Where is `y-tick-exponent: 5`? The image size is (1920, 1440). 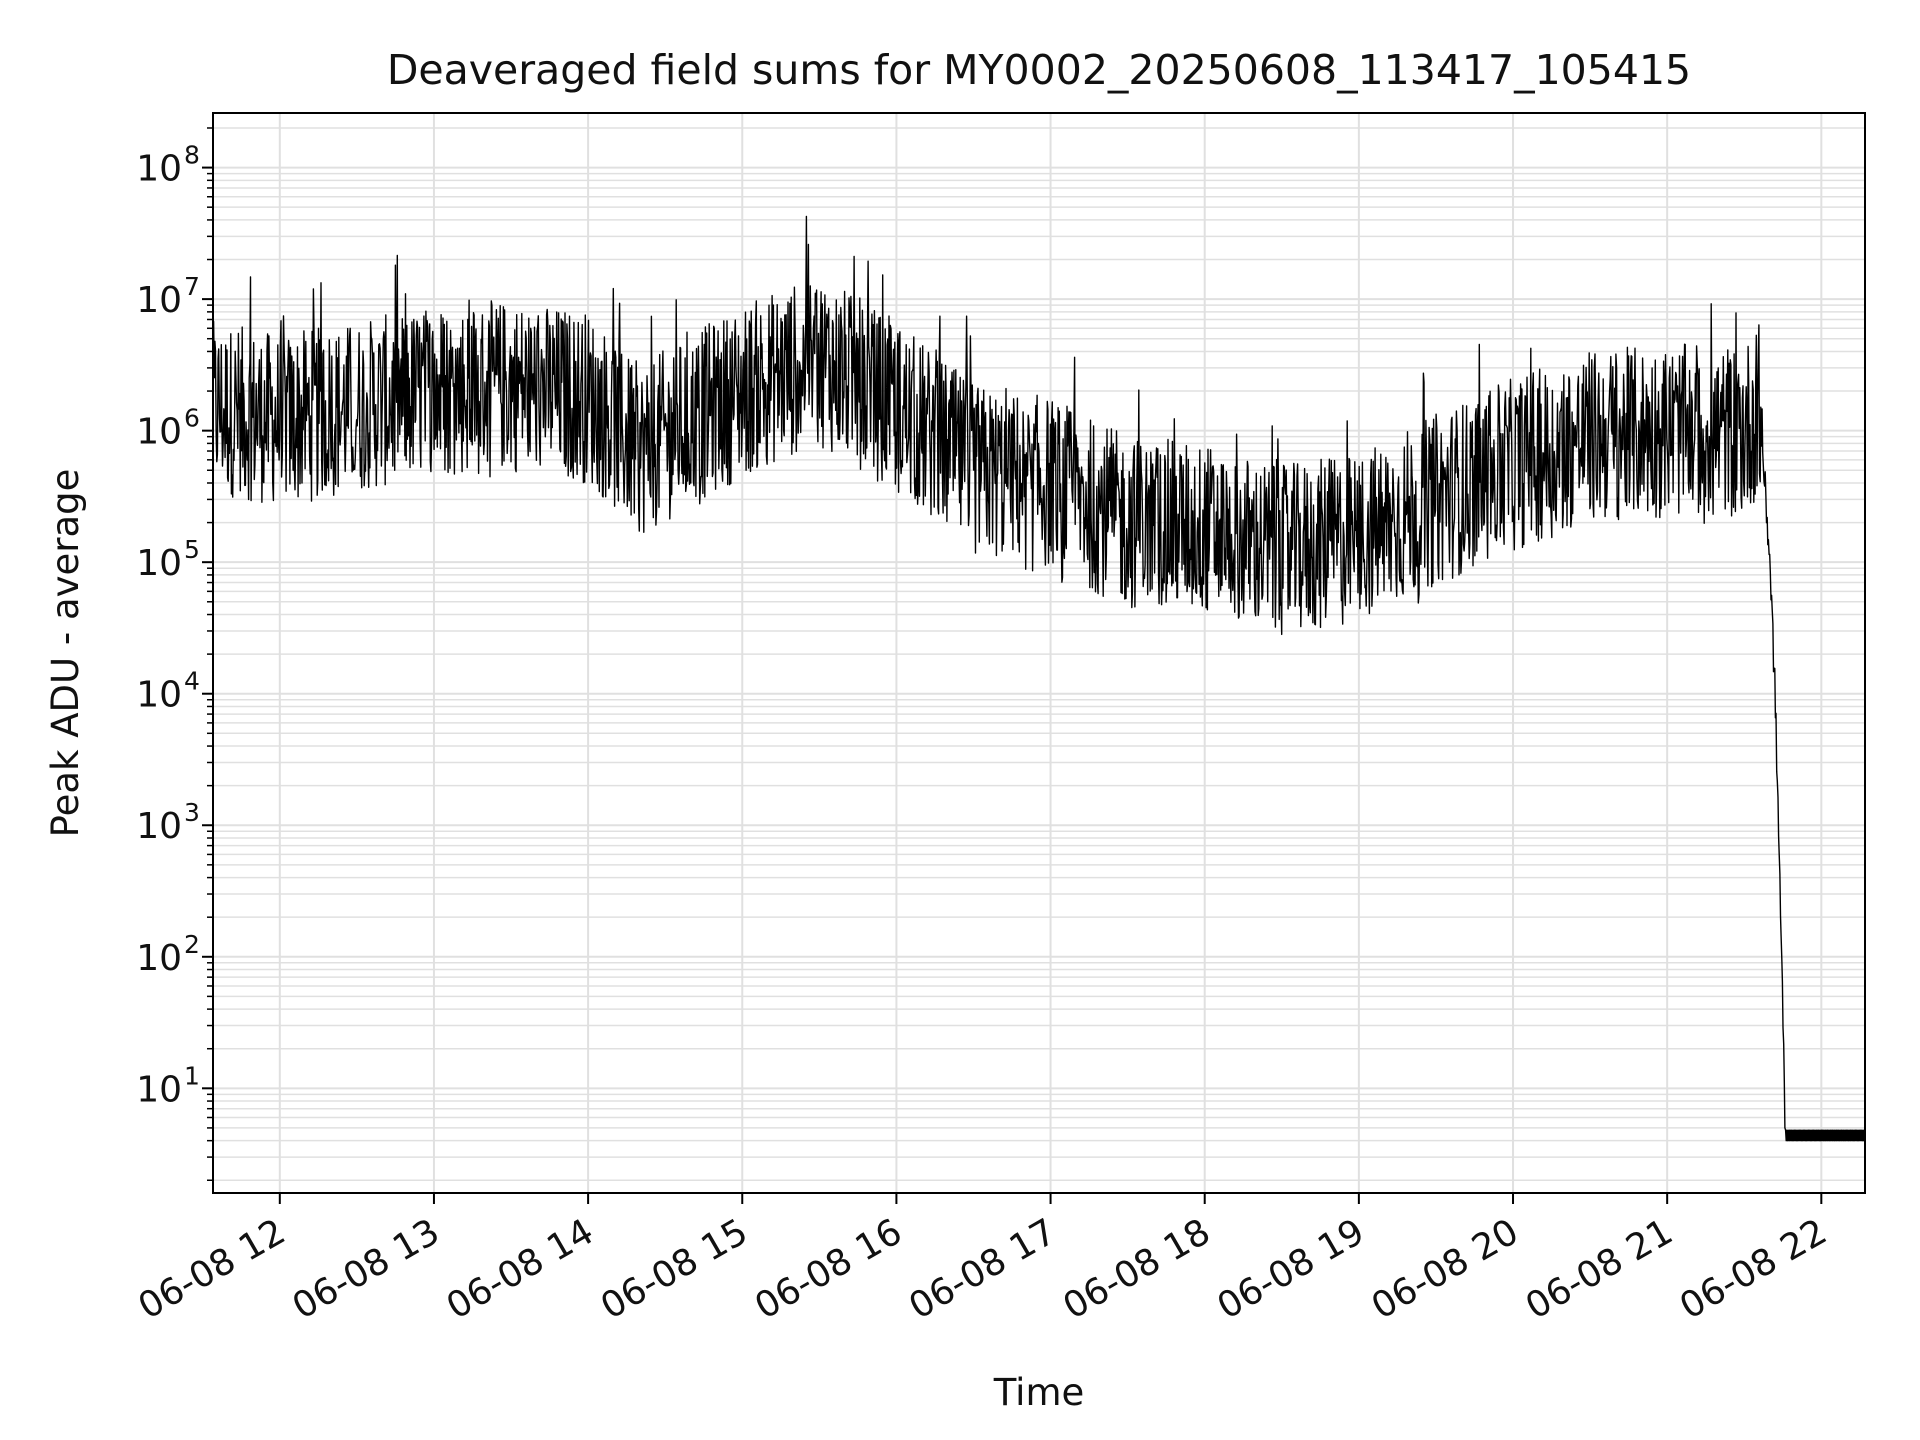 y-tick-exponent: 5 is located at coordinates (192, 549).